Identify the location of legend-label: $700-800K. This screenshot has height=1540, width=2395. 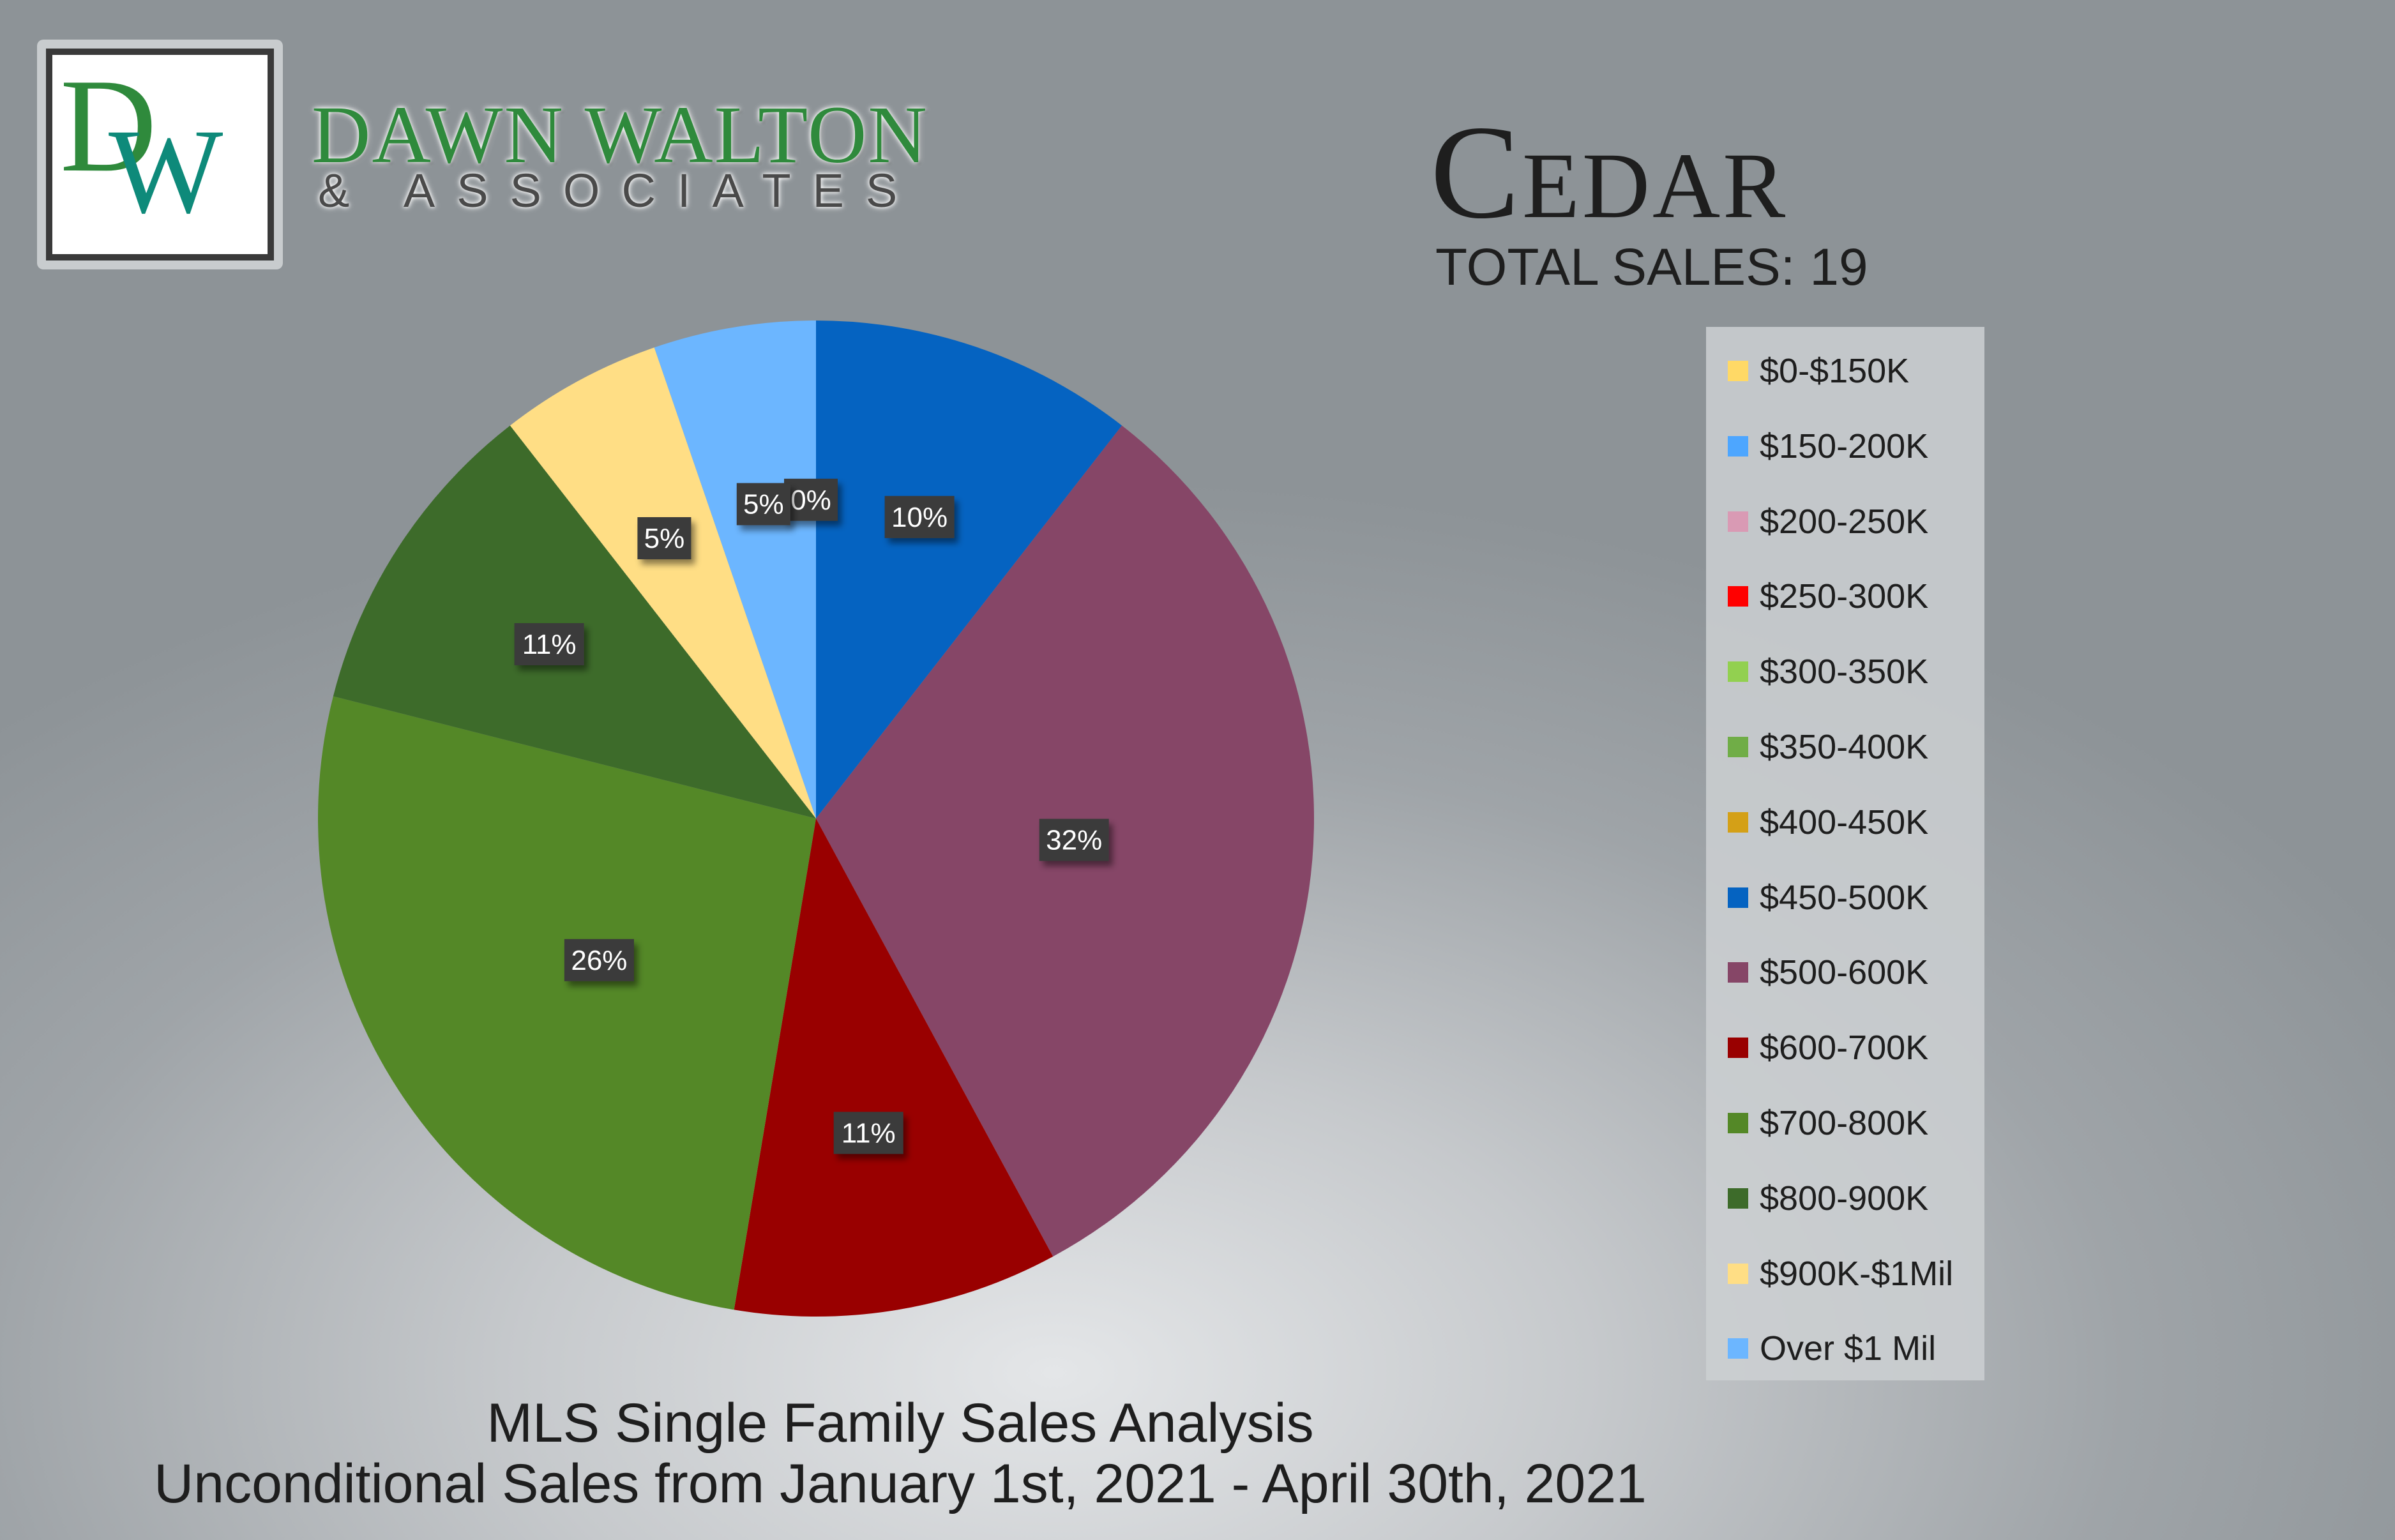
(1844, 1123).